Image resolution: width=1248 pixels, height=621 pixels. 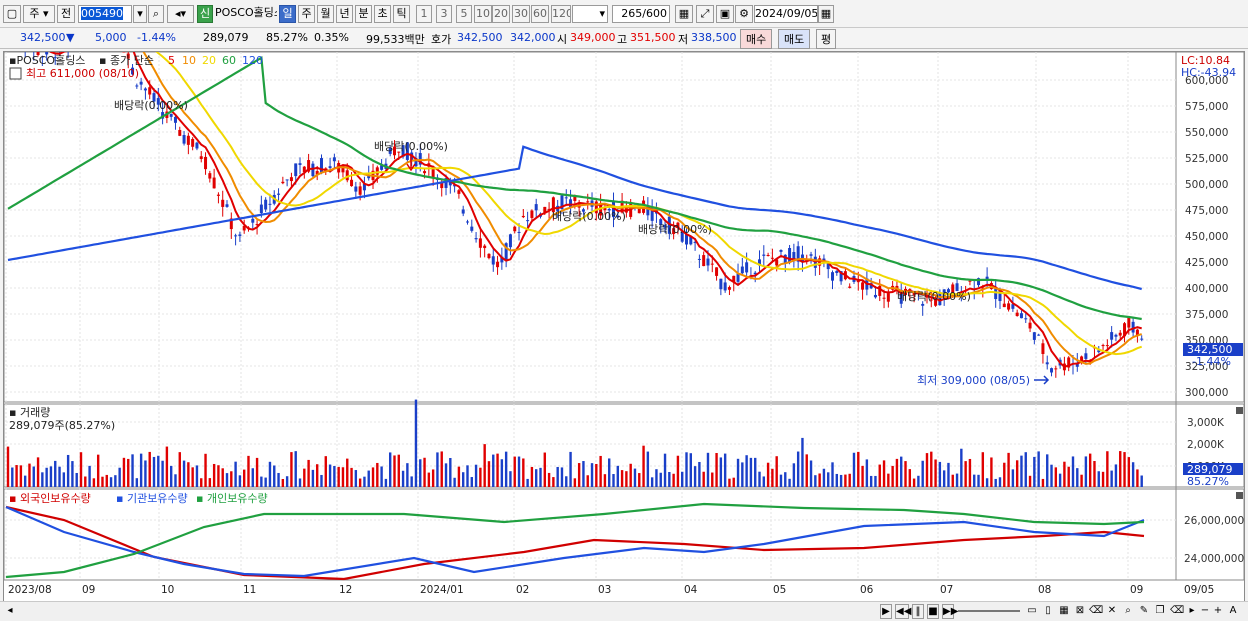 What do you see at coordinates (424, 14) in the screenshot?
I see `minute-option-1: 1` at bounding box center [424, 14].